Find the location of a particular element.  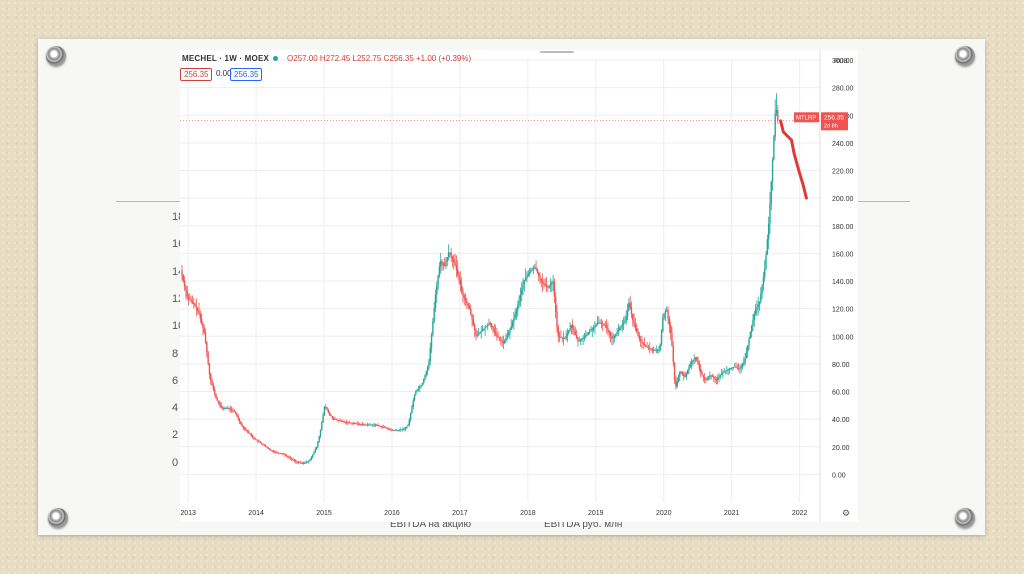

x-tick-label: 2013 is located at coordinates (188, 513).